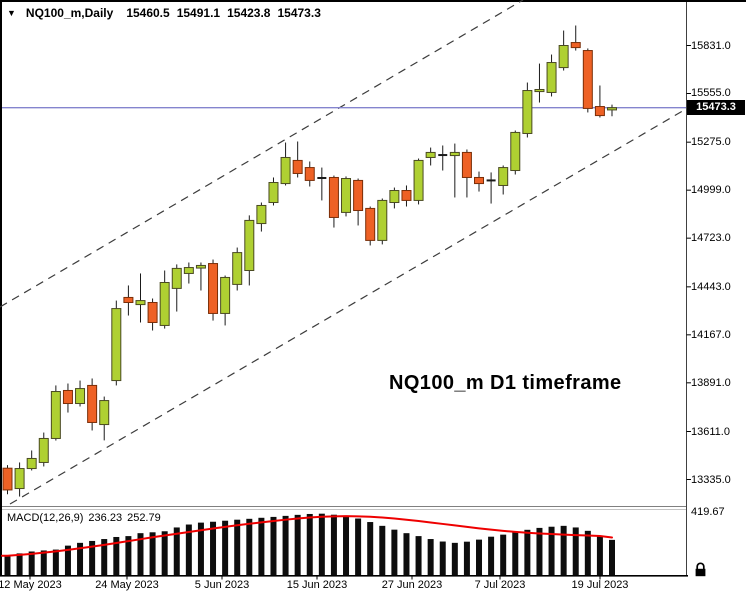 The height and width of the screenshot is (596, 746). Describe the element at coordinates (222, 585) in the screenshot. I see `time-axis-label: 5 Jun 2023` at that location.